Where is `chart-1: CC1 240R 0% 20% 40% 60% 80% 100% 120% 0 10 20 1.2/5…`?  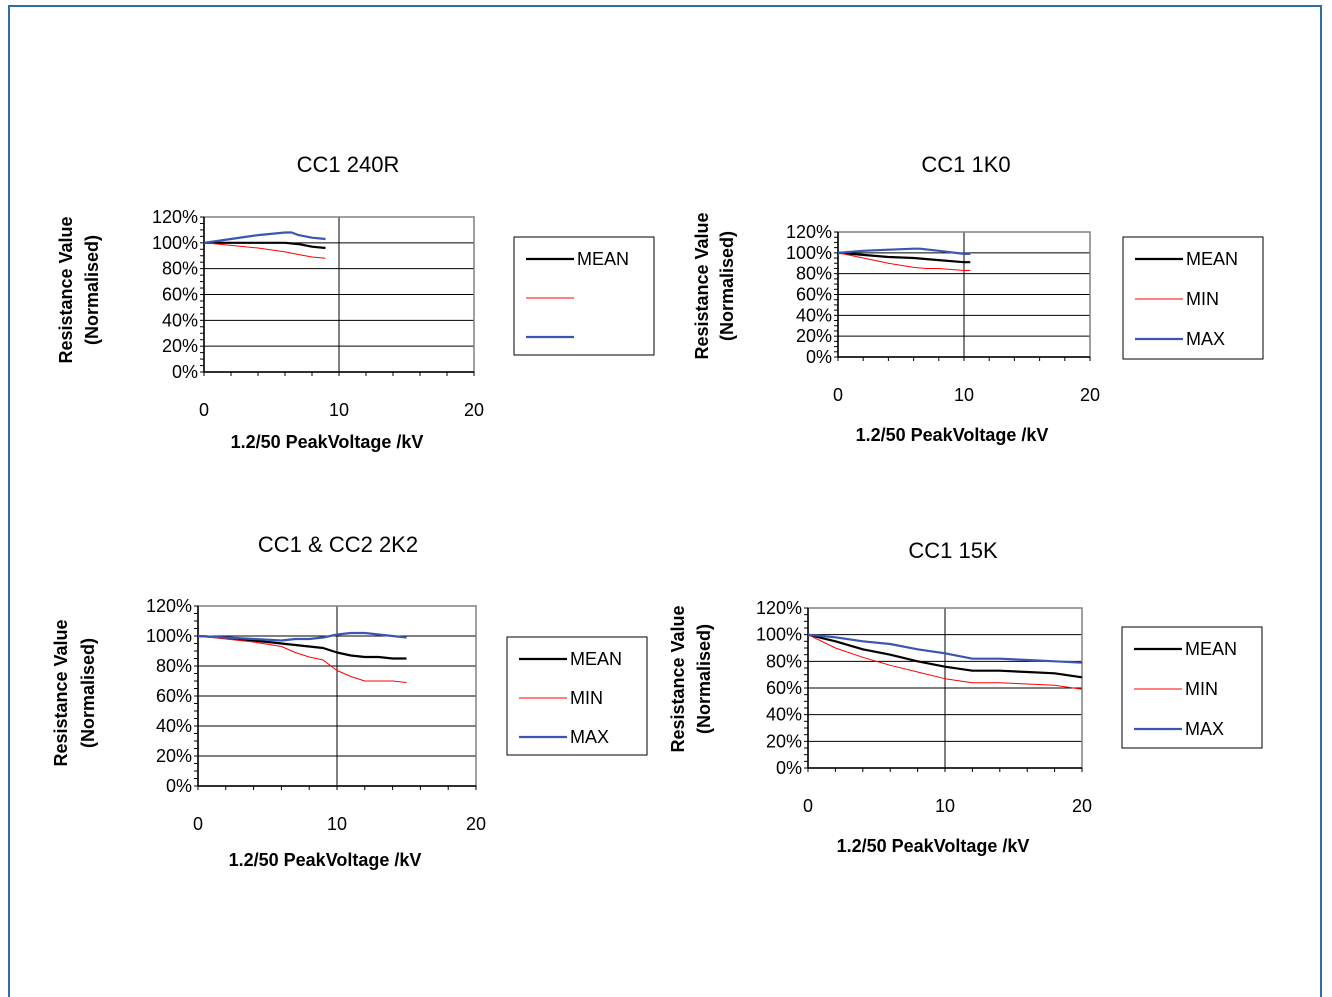 chart-1: CC1 240R 0% 20% 40% 60% 80% 100% 120% 0 10 20 1.2/5… is located at coordinates (355, 302).